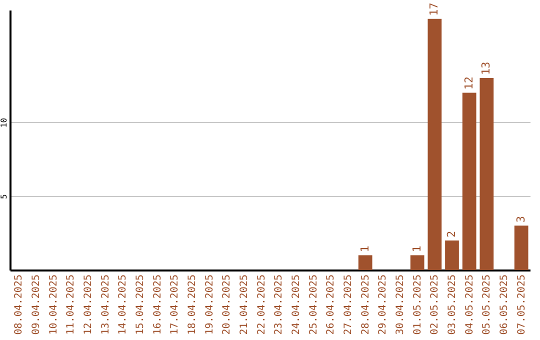 This screenshot has width=540, height=340. What do you see at coordinates (314, 304) in the screenshot?
I see `x-tick-label: 25.04.2025` at bounding box center [314, 304].